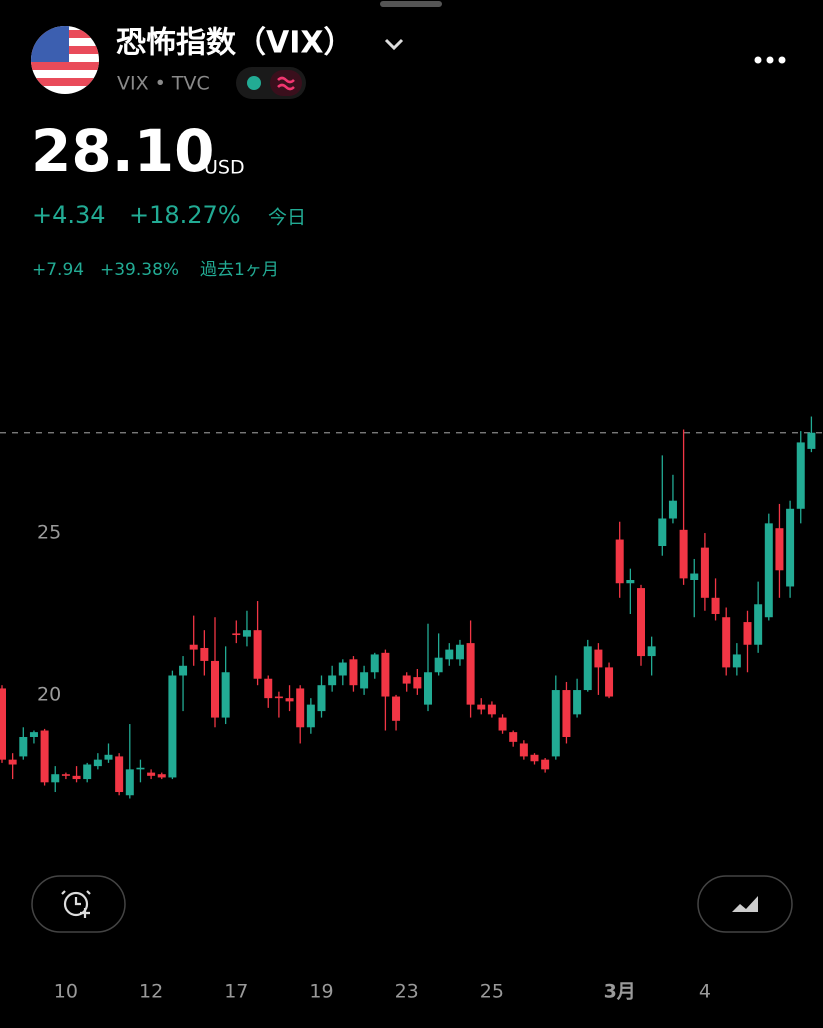 The width and height of the screenshot is (823, 1028). Describe the element at coordinates (394, 44) in the screenshot. I see `chevron` at that location.